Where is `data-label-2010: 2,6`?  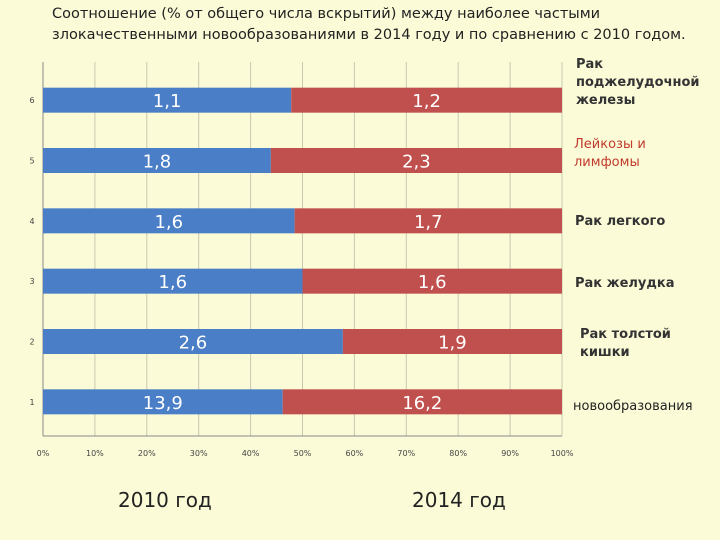
data-label-2010: 2,6 is located at coordinates (193, 343).